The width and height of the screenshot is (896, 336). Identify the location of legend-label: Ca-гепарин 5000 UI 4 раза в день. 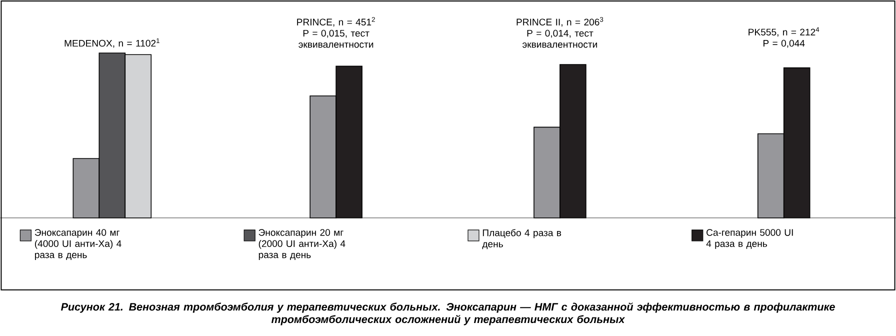
(749, 239).